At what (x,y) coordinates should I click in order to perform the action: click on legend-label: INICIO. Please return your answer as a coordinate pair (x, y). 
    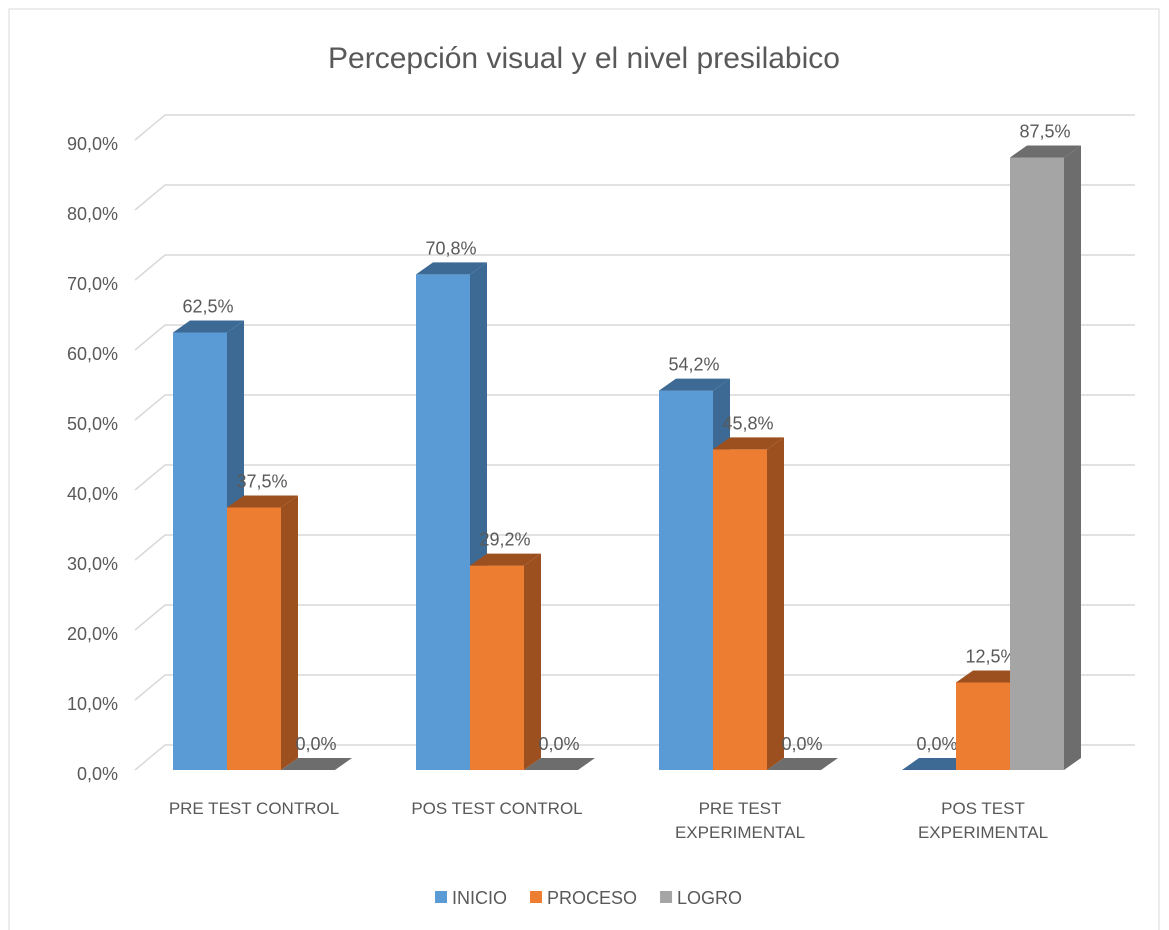
    Looking at the image, I should click on (479, 898).